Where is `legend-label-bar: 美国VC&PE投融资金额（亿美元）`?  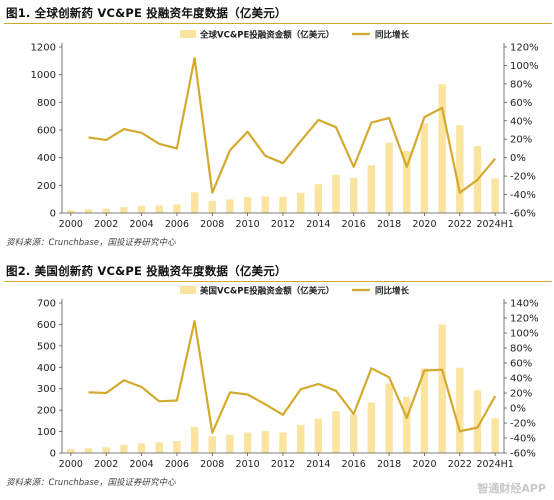
legend-label-bar: 美国VC&PE投融资金额（亿美元） is located at coordinates (267, 291).